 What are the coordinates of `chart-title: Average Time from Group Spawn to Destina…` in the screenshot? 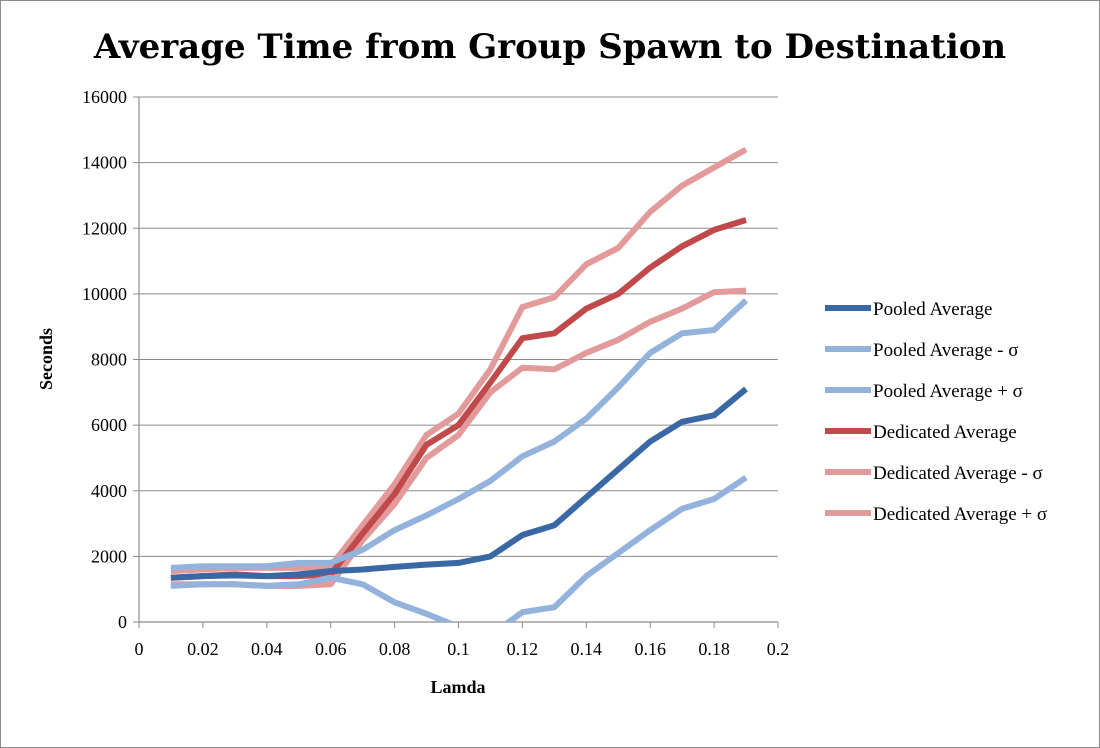 It's located at (549, 47).